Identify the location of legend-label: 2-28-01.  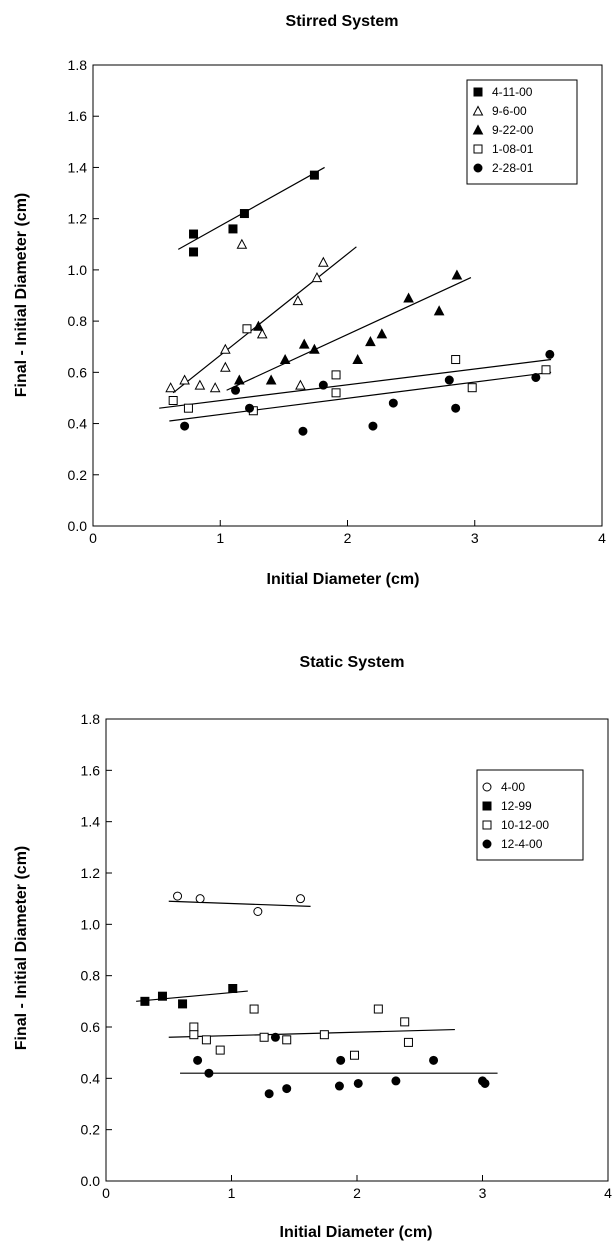
(513, 168).